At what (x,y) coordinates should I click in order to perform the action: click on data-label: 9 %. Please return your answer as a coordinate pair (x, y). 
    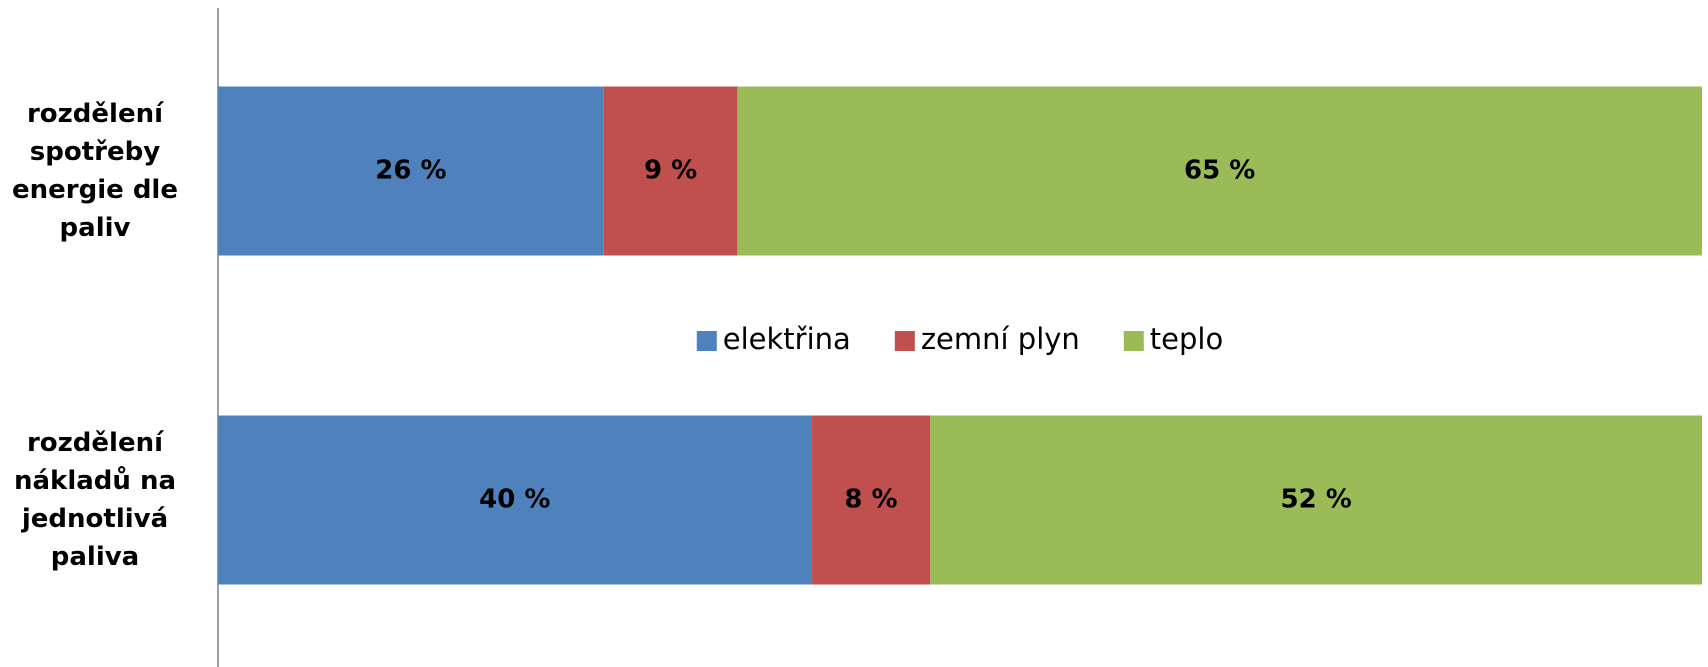
    Looking at the image, I should click on (670, 171).